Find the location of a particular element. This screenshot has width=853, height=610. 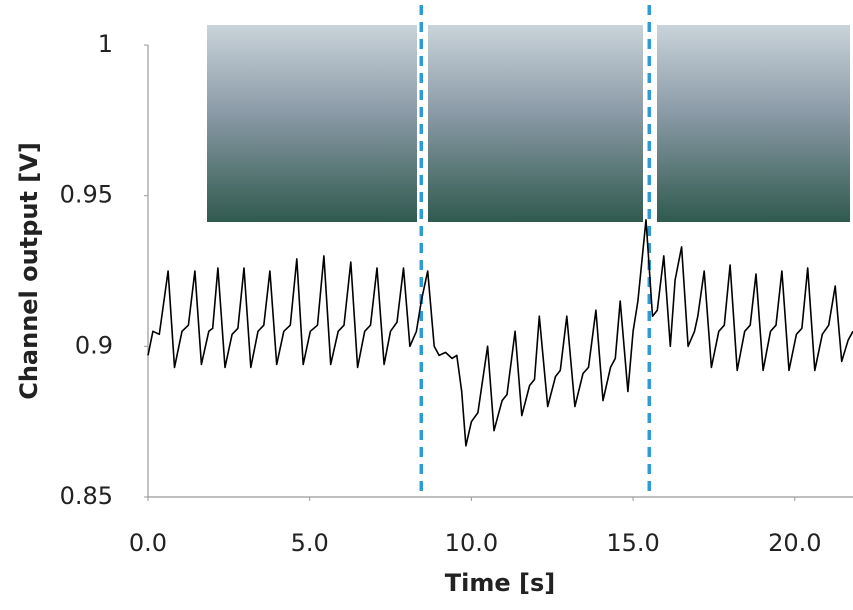

x-tick-label: 15.0 is located at coordinates (632, 543).